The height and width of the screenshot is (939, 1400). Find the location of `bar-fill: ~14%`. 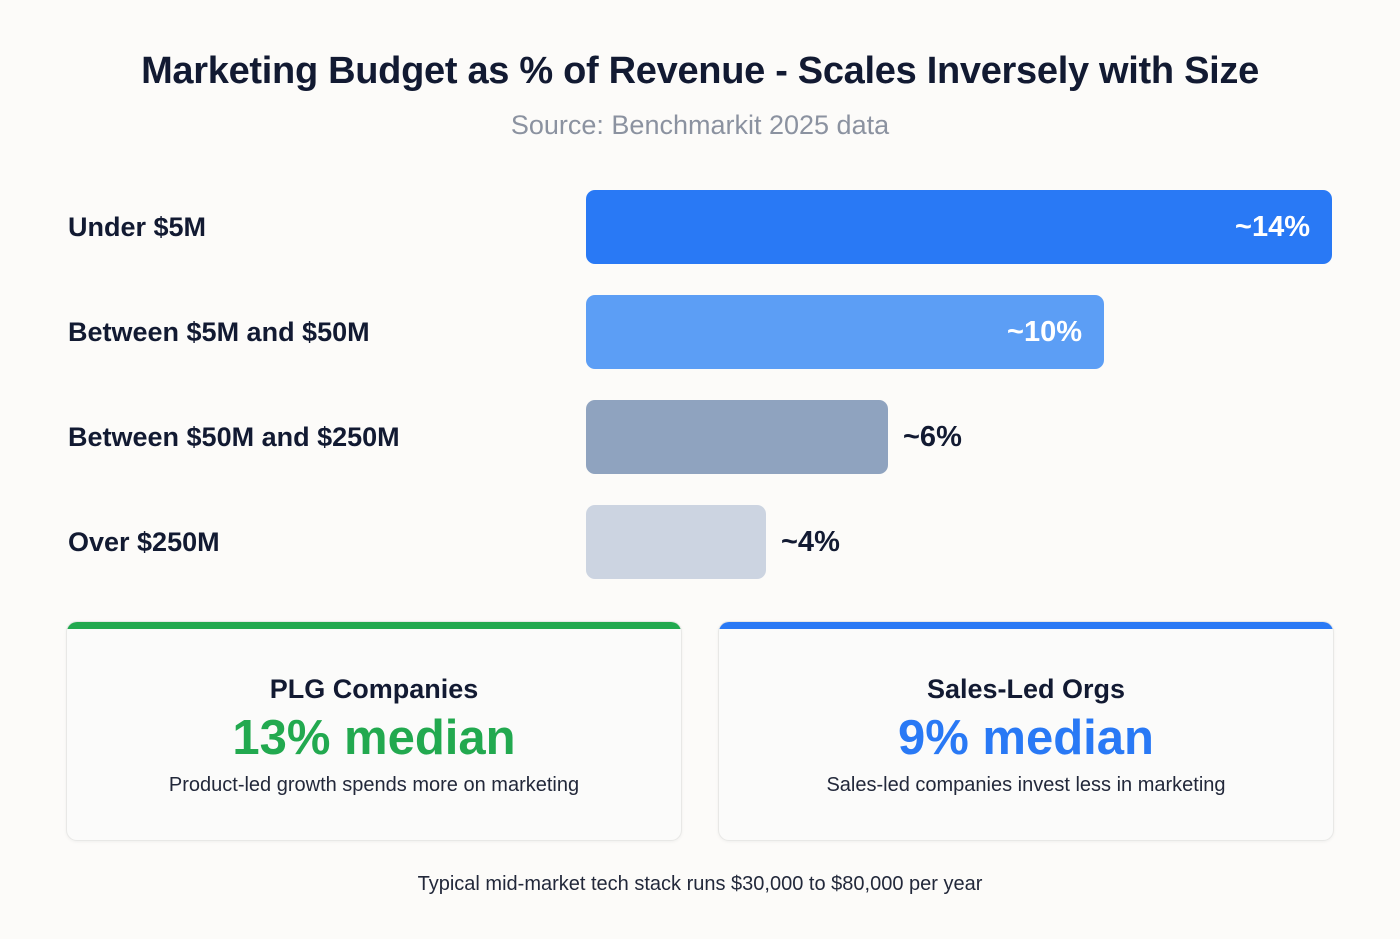

bar-fill: ~14% is located at coordinates (959, 227).